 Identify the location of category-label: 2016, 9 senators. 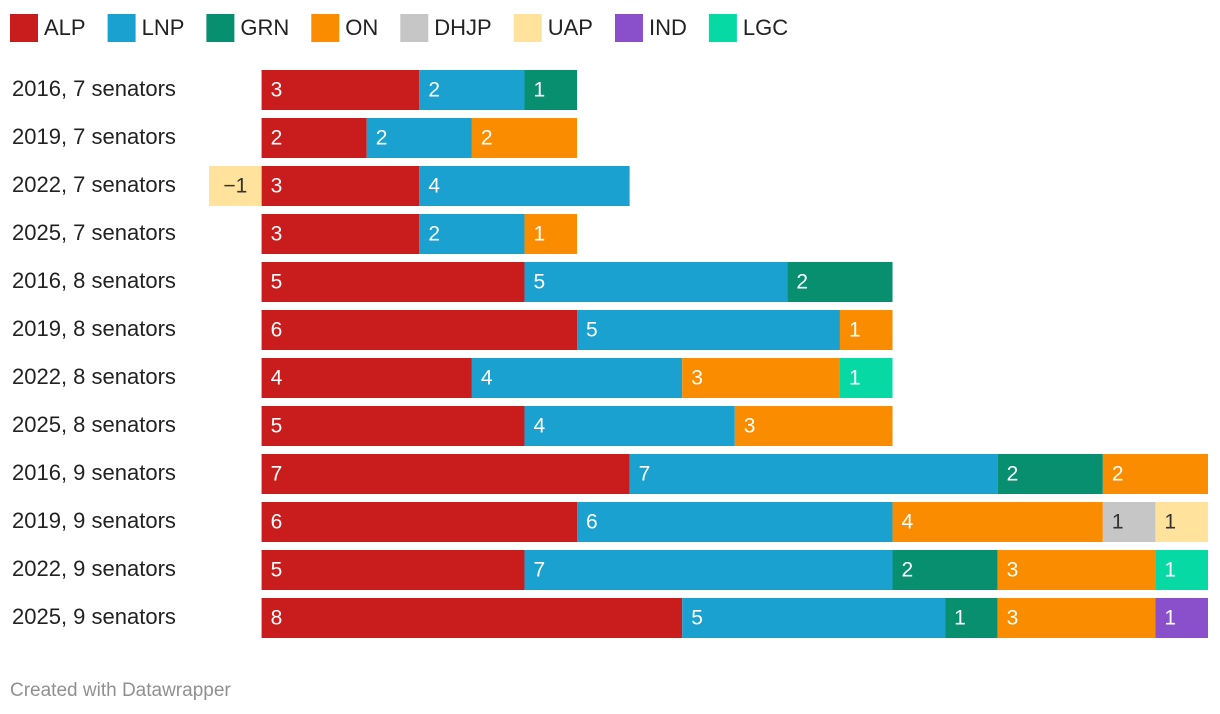
(94, 472).